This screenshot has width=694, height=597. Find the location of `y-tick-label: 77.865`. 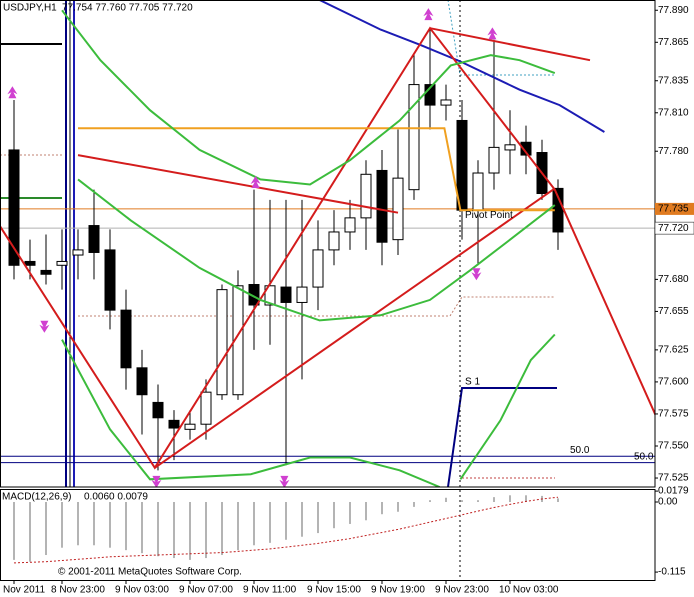

y-tick-label: 77.865 is located at coordinates (673, 42).